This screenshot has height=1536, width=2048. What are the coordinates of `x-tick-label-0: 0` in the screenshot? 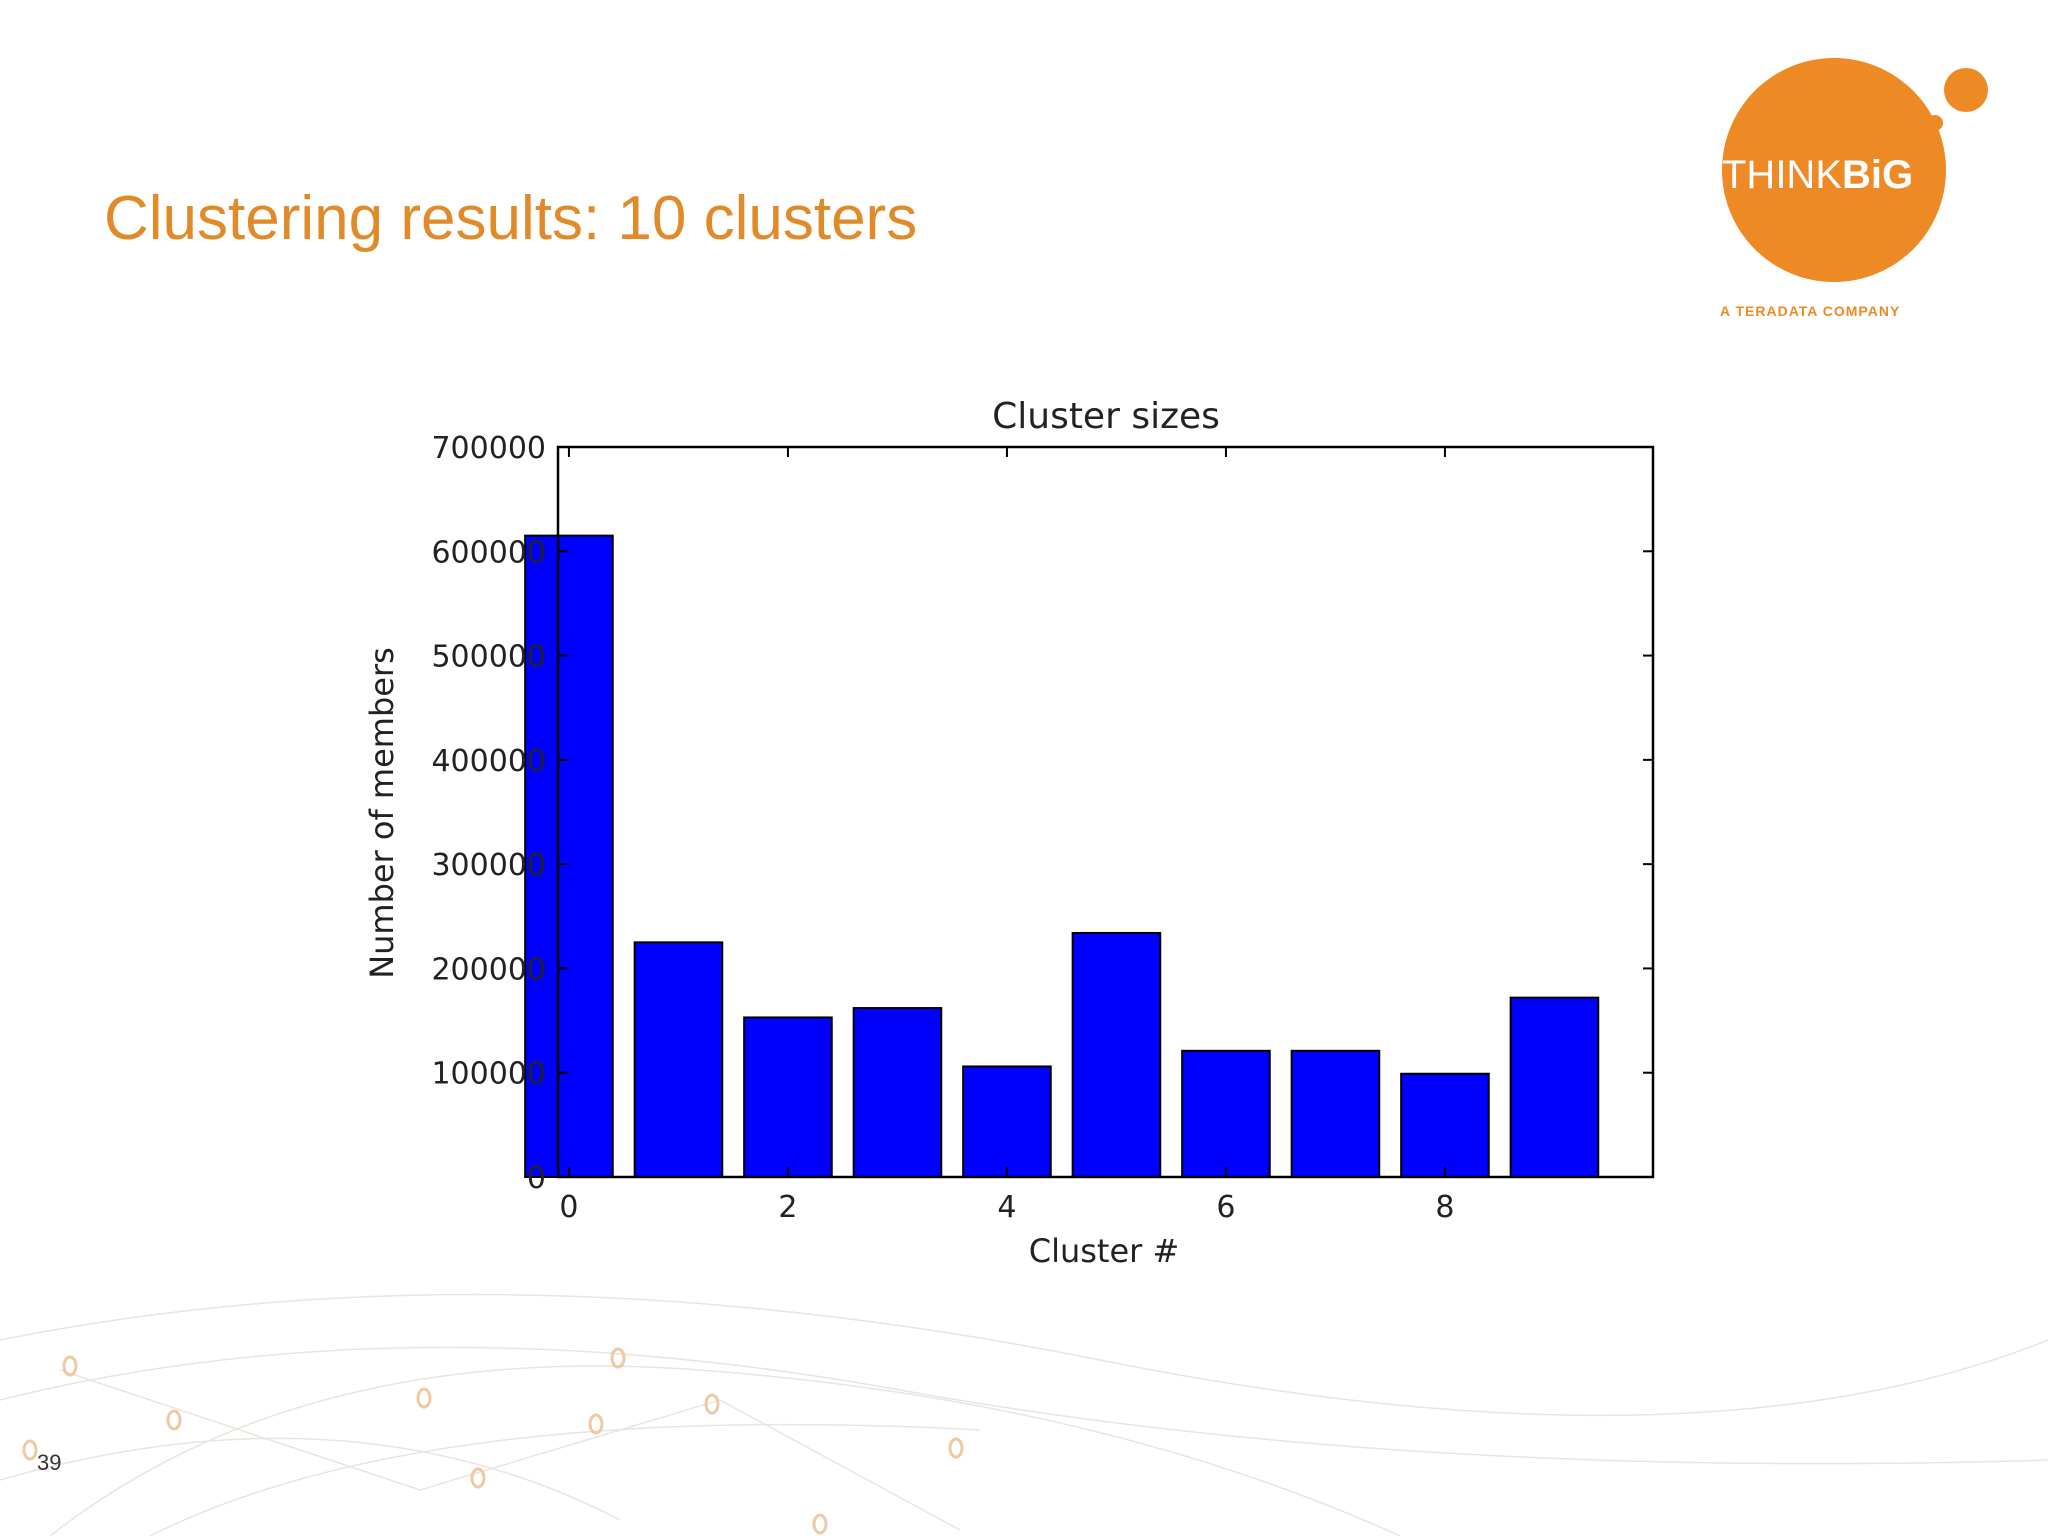 It's located at (568, 1207).